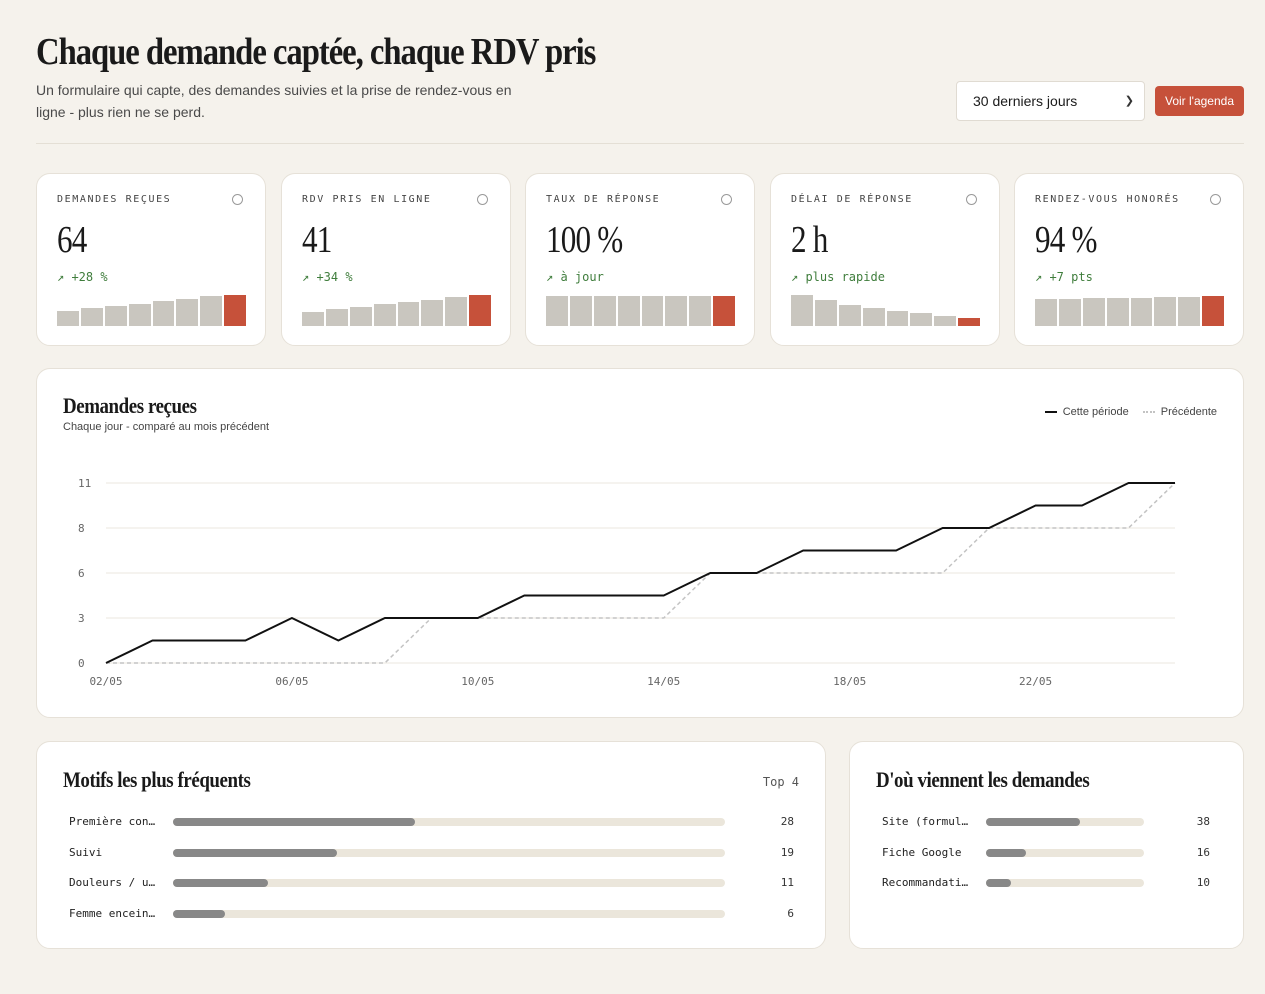  Describe the element at coordinates (1129, 259) in the screenshot. I see `kpi-card: RENDEZ-VOUS HONORÉS 94 % ↗ +7 pts` at that location.